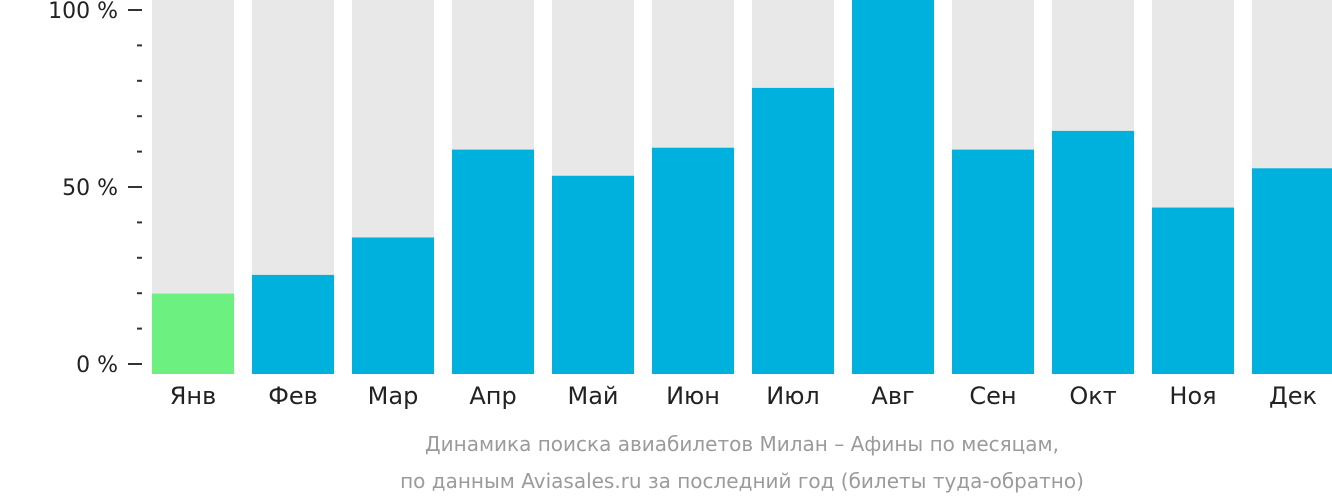 This screenshot has width=1332, height=502. What do you see at coordinates (193, 396) in the screenshot?
I see `x-tick-label: Янв` at bounding box center [193, 396].